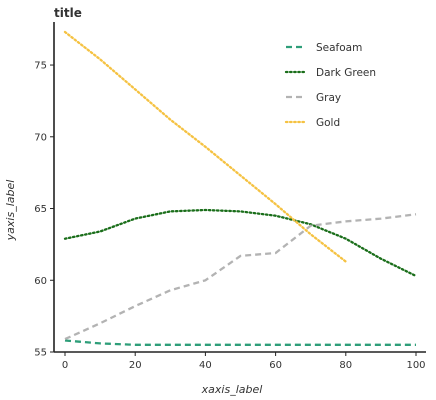 This screenshot has height=400, width=436. Describe the element at coordinates (240, 243) in the screenshot. I see `series-line-dark-green` at that location.